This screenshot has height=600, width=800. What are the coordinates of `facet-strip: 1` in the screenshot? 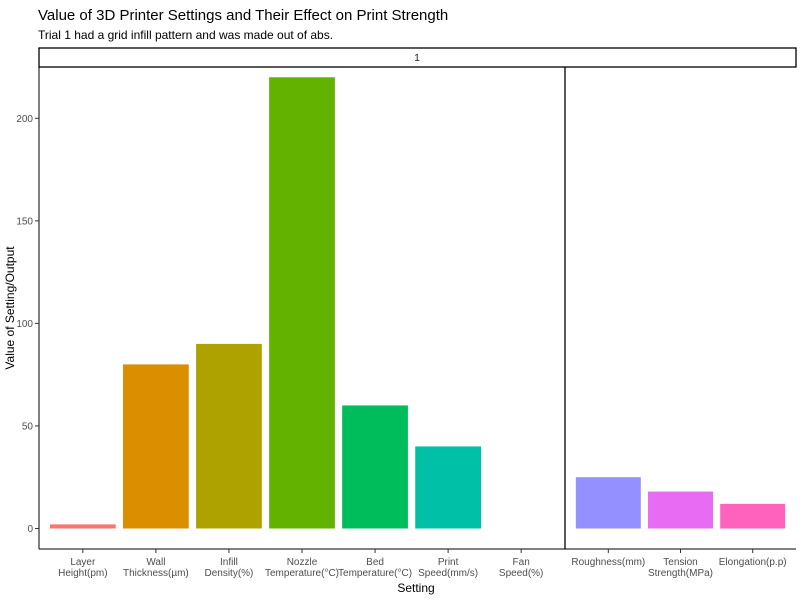 It's located at (417, 57).